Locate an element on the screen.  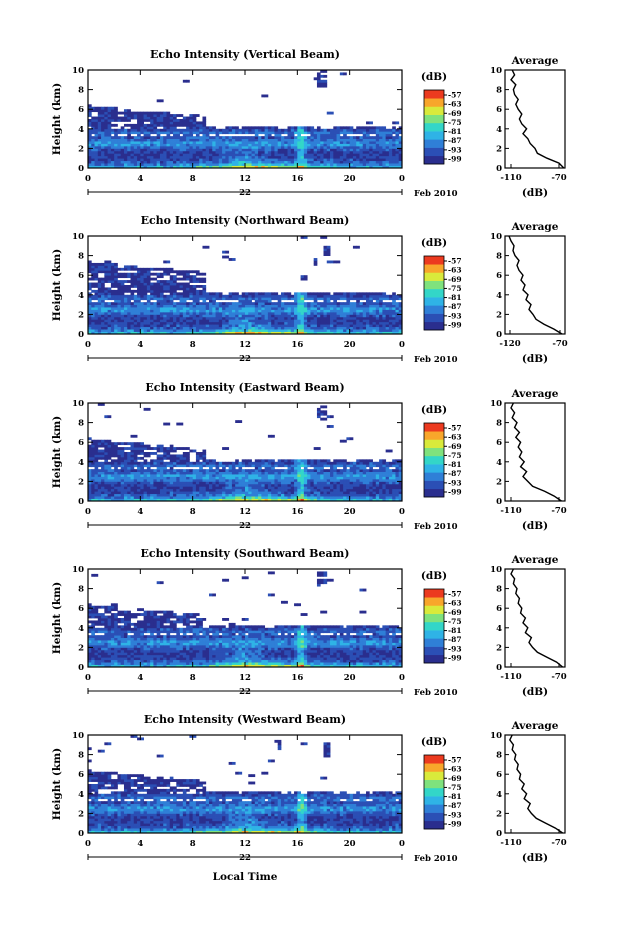
colorbar-segment is located at coordinates (434, 110).